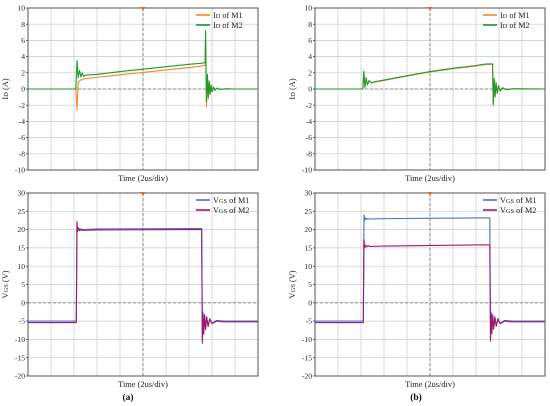 The image size is (550, 406). I want to click on panel-label-a: (a), so click(127, 397).